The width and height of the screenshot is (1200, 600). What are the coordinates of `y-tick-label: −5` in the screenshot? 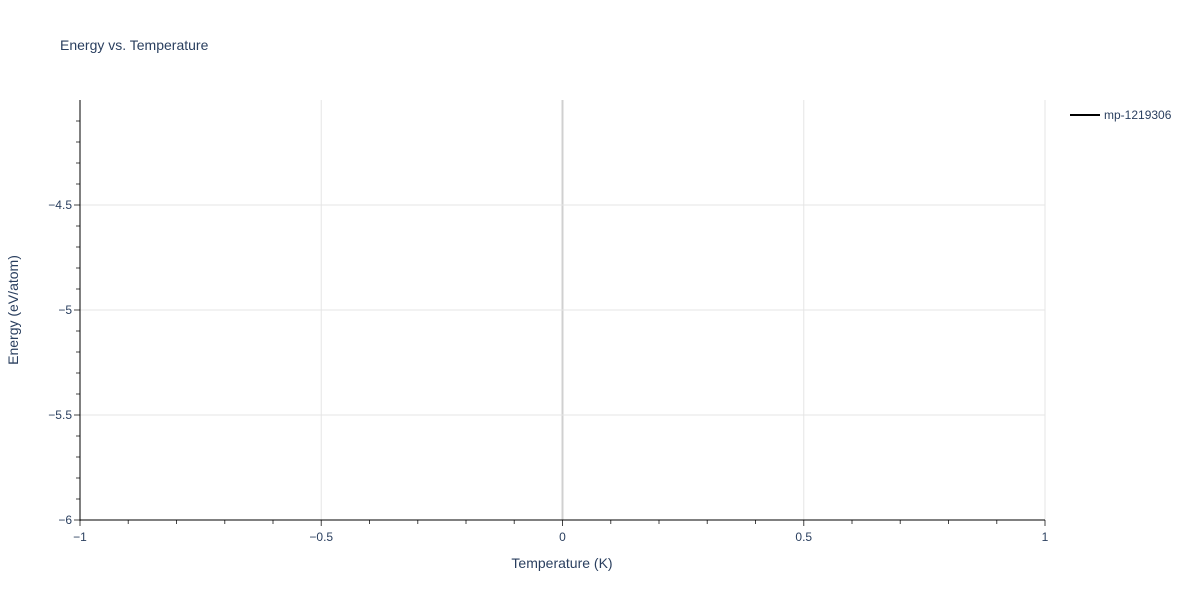 It's located at (65, 310).